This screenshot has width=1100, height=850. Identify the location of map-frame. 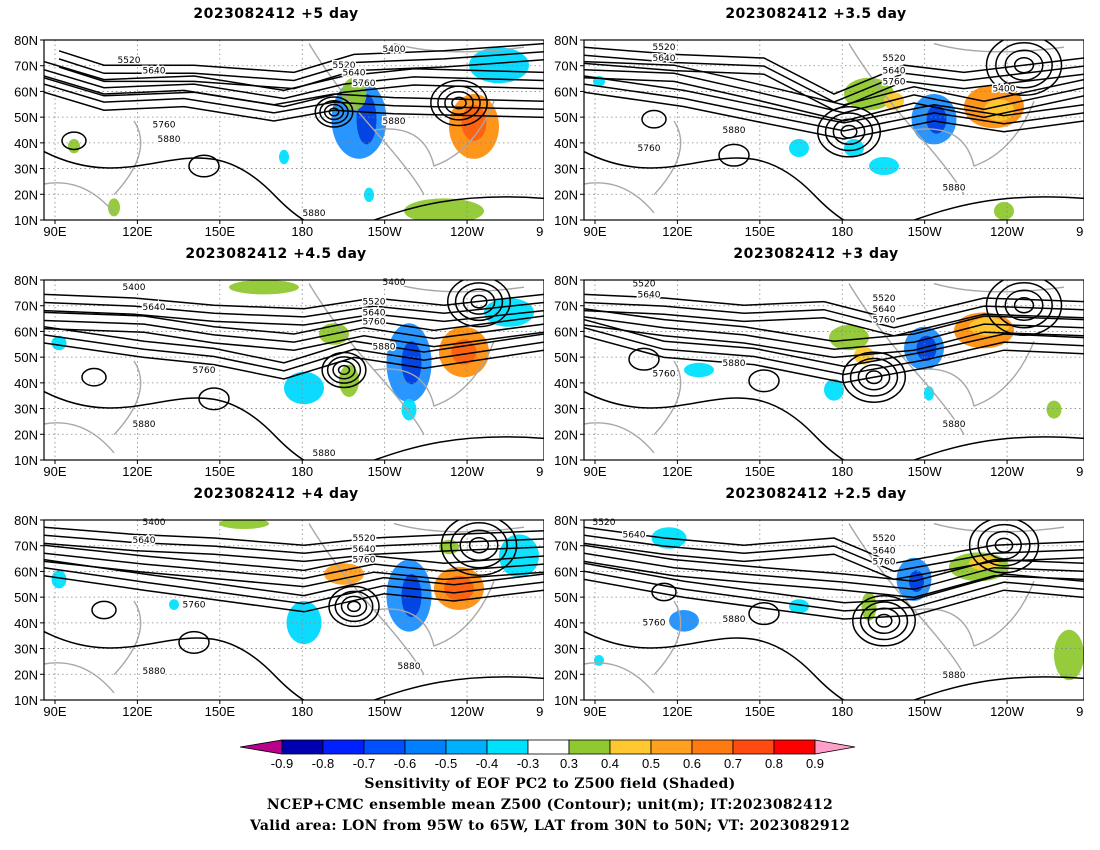
(293, 130).